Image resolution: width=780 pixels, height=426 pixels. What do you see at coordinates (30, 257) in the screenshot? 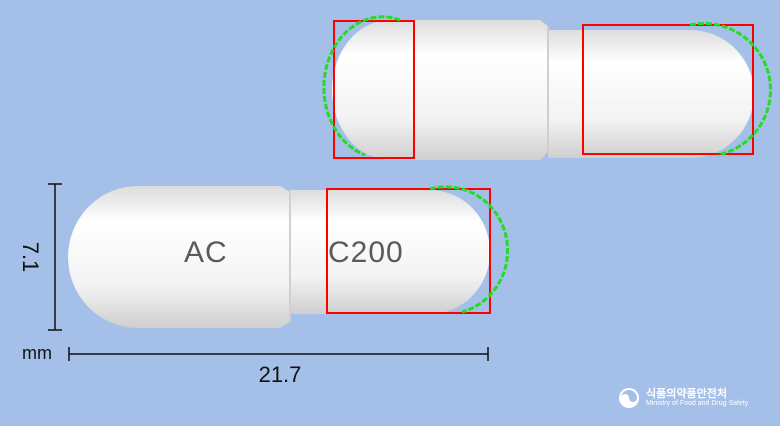
I see `height-label: 7.1` at bounding box center [30, 257].